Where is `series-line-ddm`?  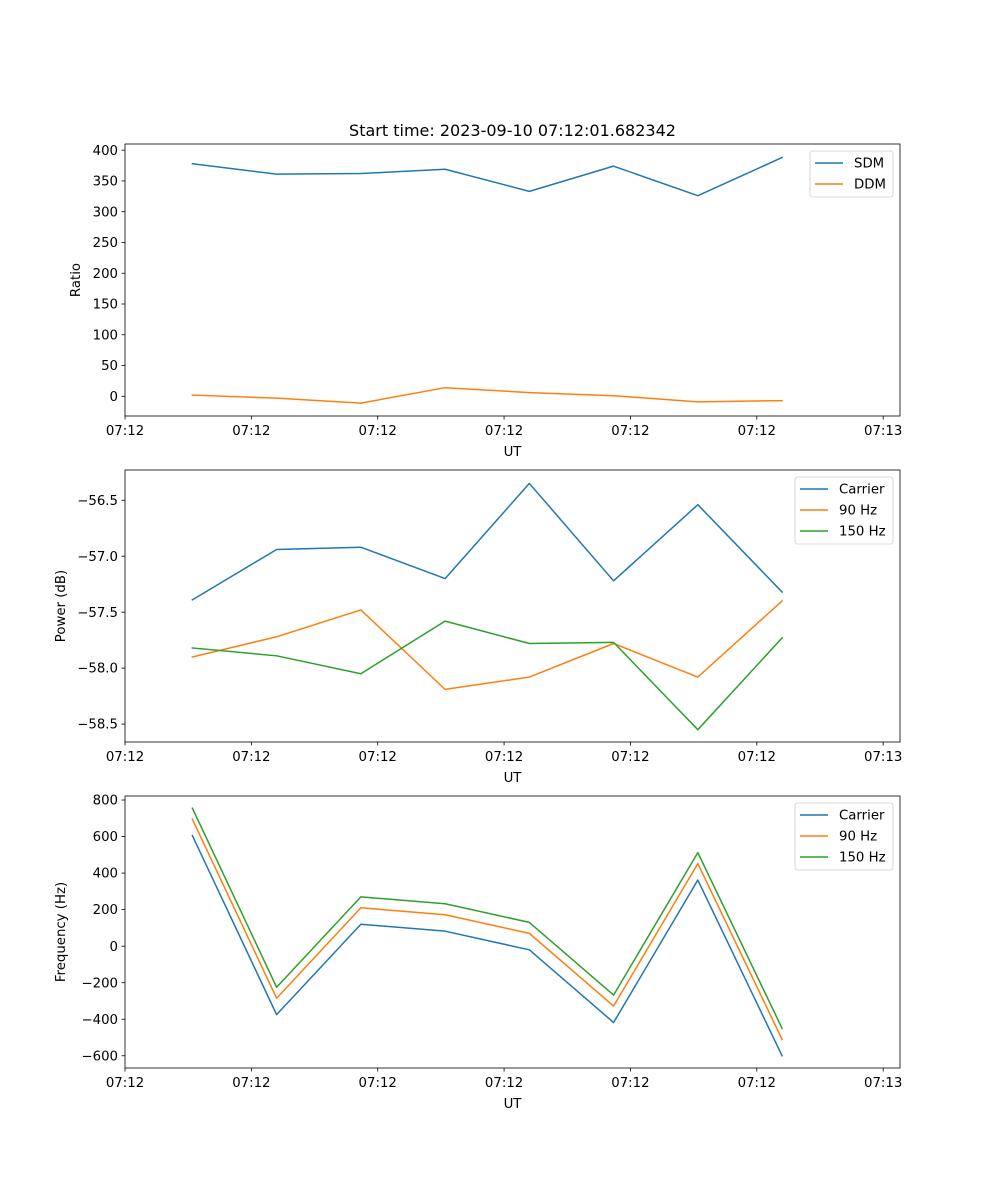
series-line-ddm is located at coordinates (487, 395).